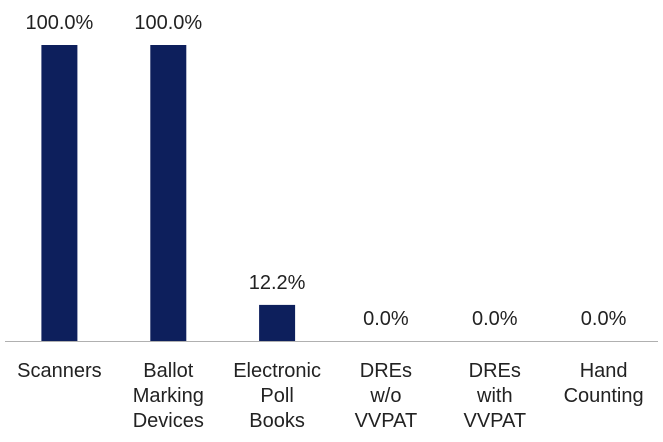  I want to click on data-label-scanners: 100.0%, so click(59, 23).